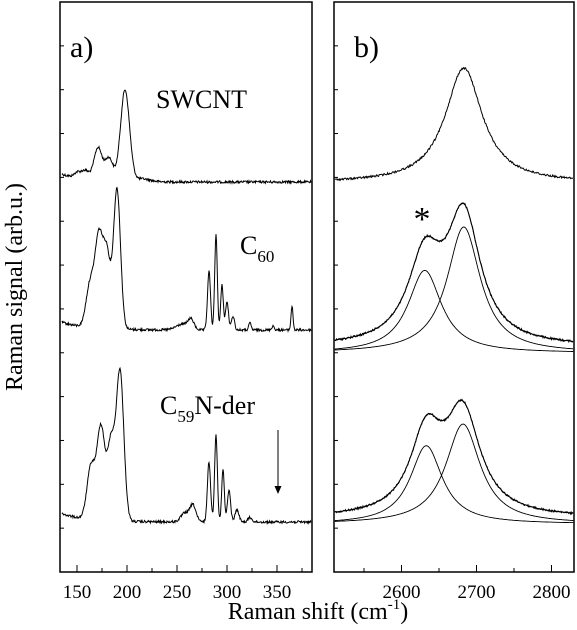 The image size is (577, 630). What do you see at coordinates (308, 612) in the screenshot?
I see `x-axis-title-main: Raman shift (cm` at bounding box center [308, 612].